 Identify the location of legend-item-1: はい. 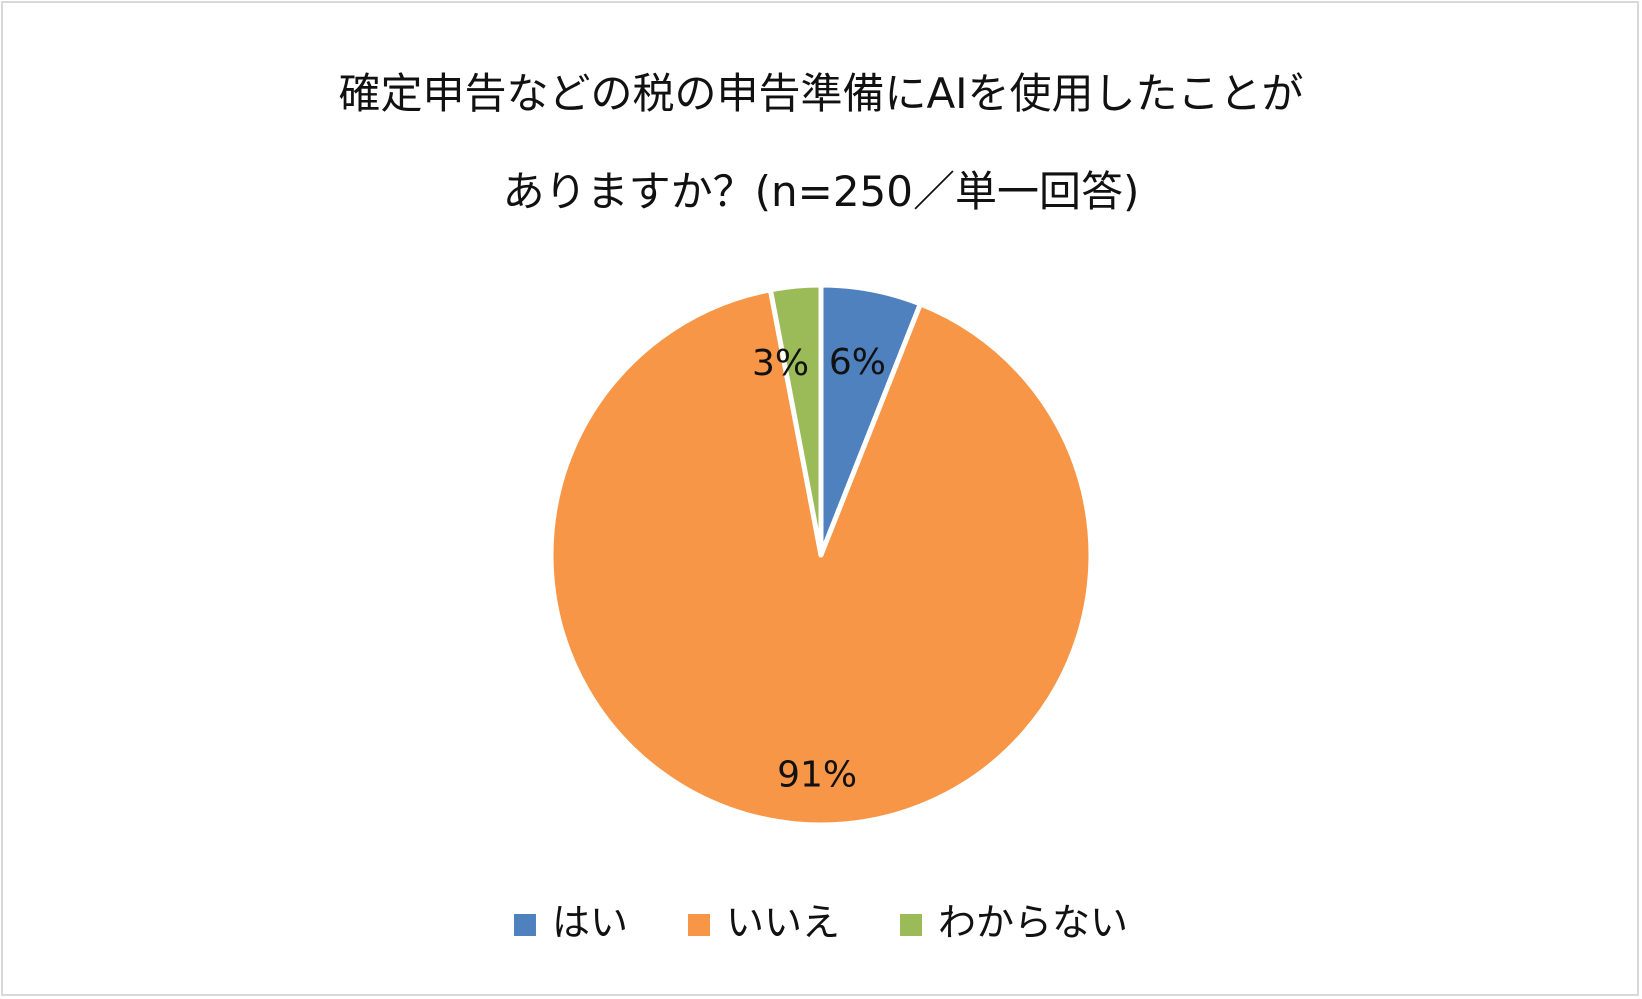
(570, 923).